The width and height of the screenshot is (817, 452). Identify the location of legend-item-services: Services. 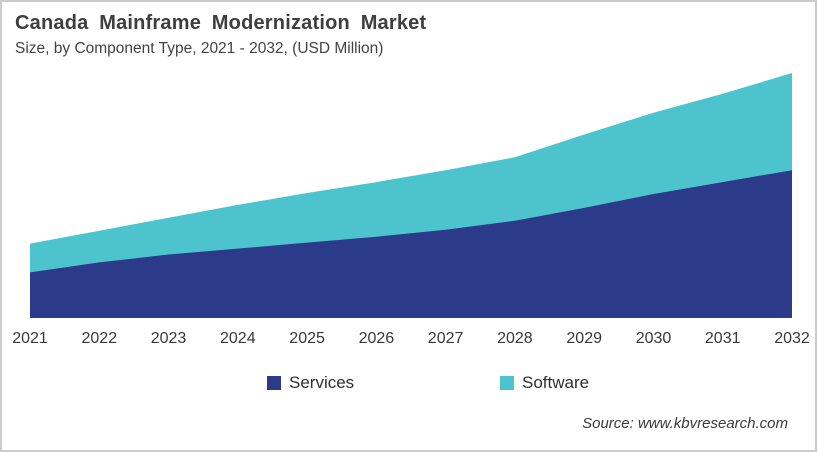
(310, 383).